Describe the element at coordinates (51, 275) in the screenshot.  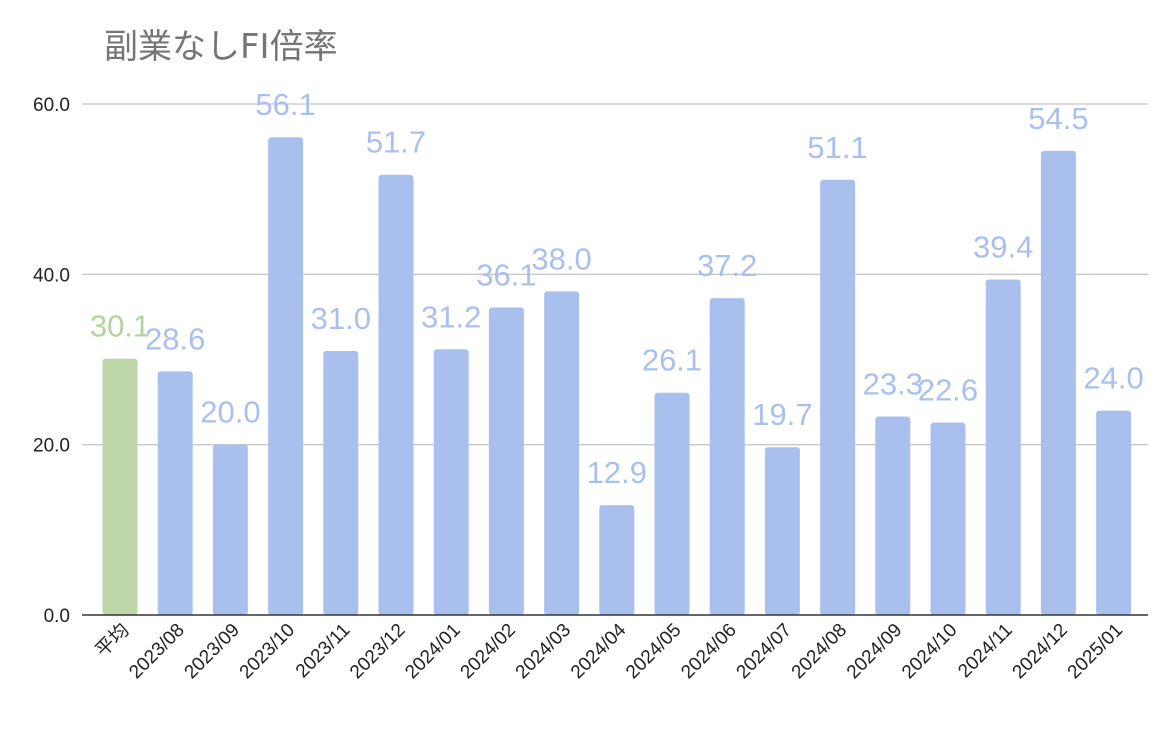
I see `y-tick-label: 40.0` at that location.